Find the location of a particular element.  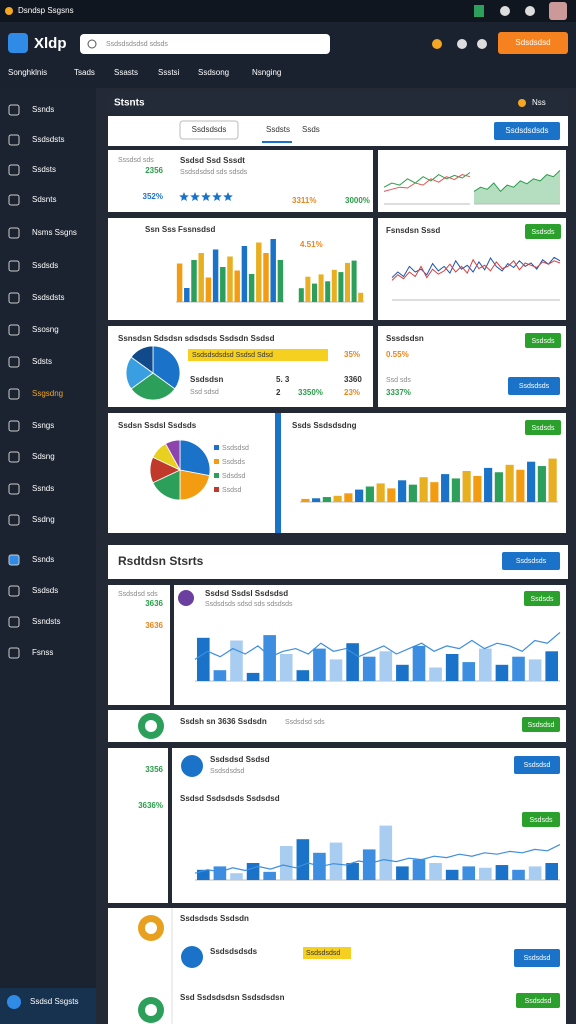

sidebar-item: Sdsnts is located at coordinates (44, 199).